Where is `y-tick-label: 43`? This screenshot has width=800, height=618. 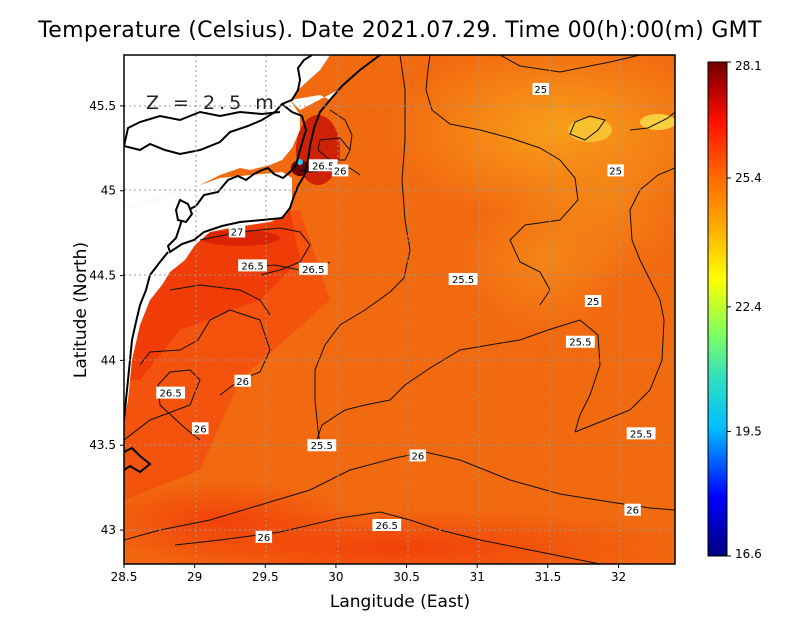
y-tick-label: 43 is located at coordinates (108, 530).